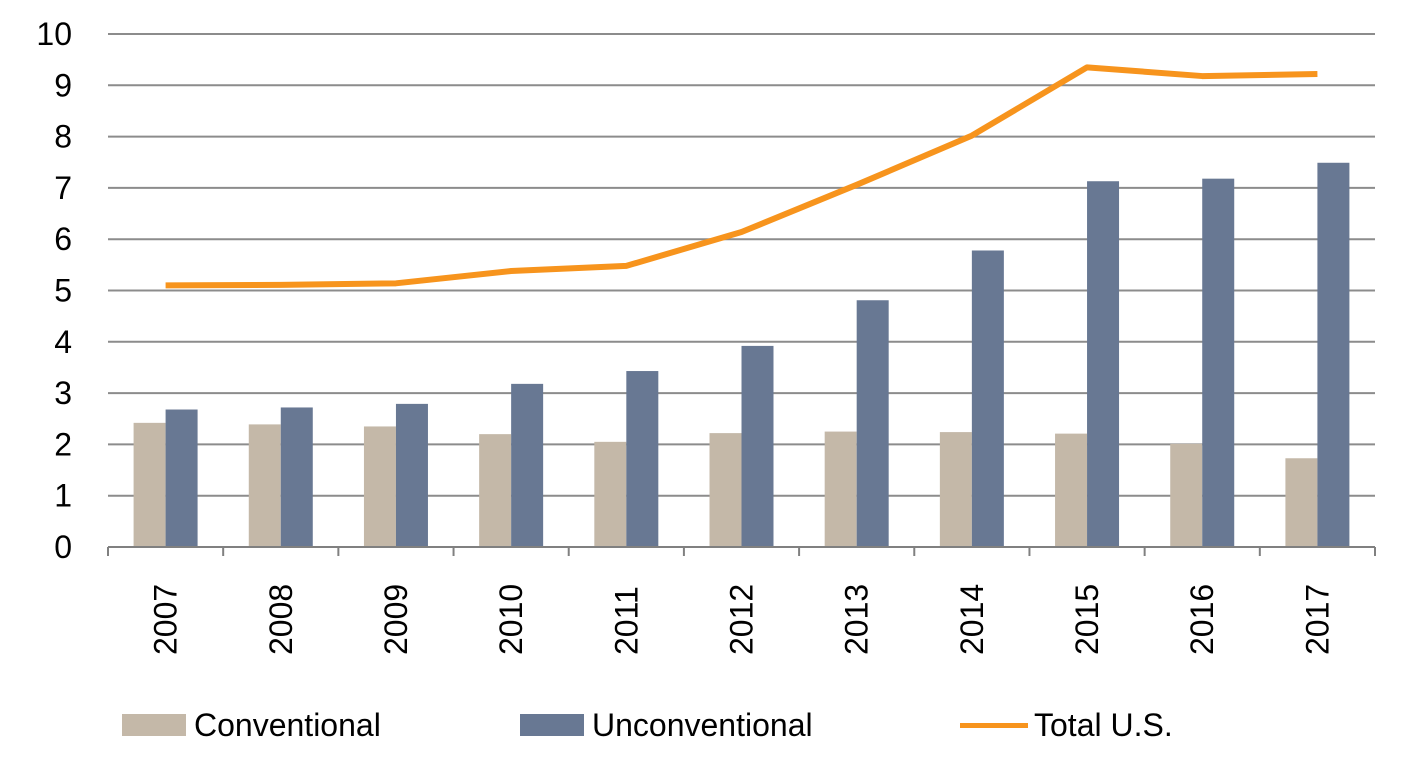 This screenshot has width=1405, height=767. What do you see at coordinates (63, 291) in the screenshot?
I see `y-tick-label: 5` at bounding box center [63, 291].